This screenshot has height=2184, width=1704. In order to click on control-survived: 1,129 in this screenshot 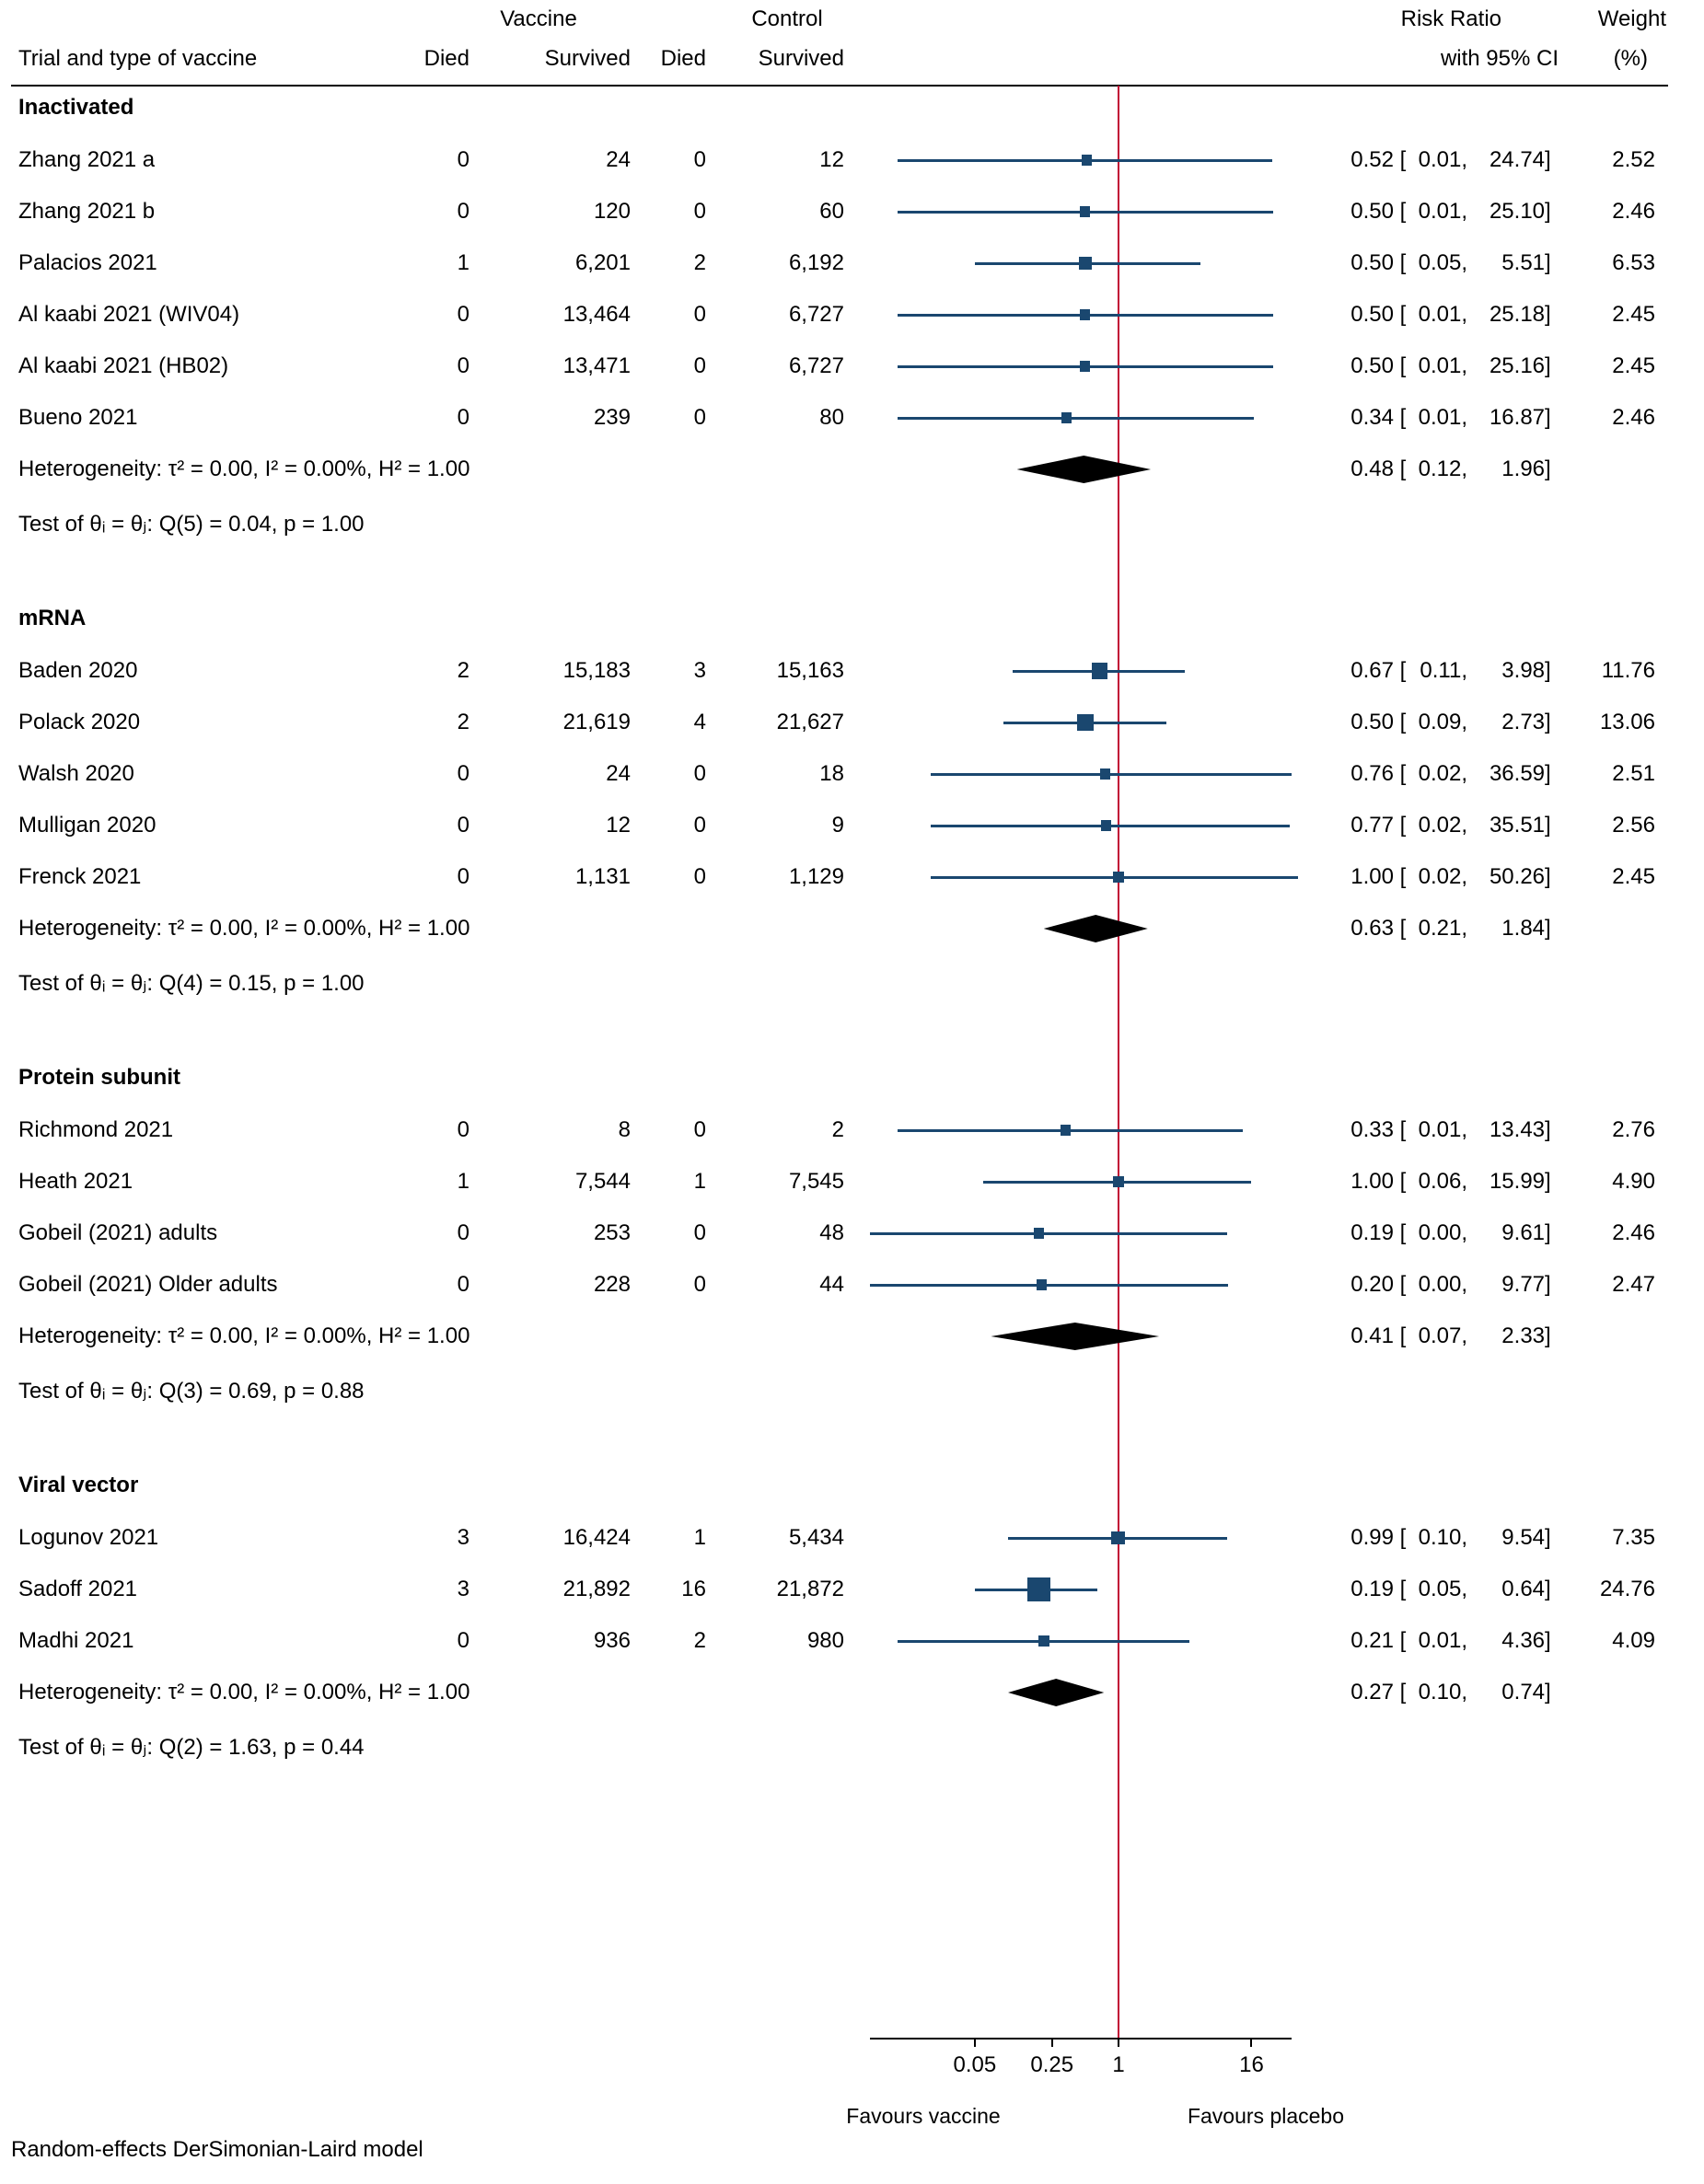, I will do `click(816, 876)`.